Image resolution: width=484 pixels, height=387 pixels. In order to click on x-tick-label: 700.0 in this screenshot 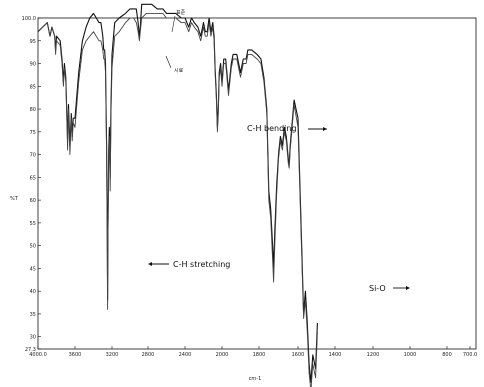, I will do `click(470, 355)`.